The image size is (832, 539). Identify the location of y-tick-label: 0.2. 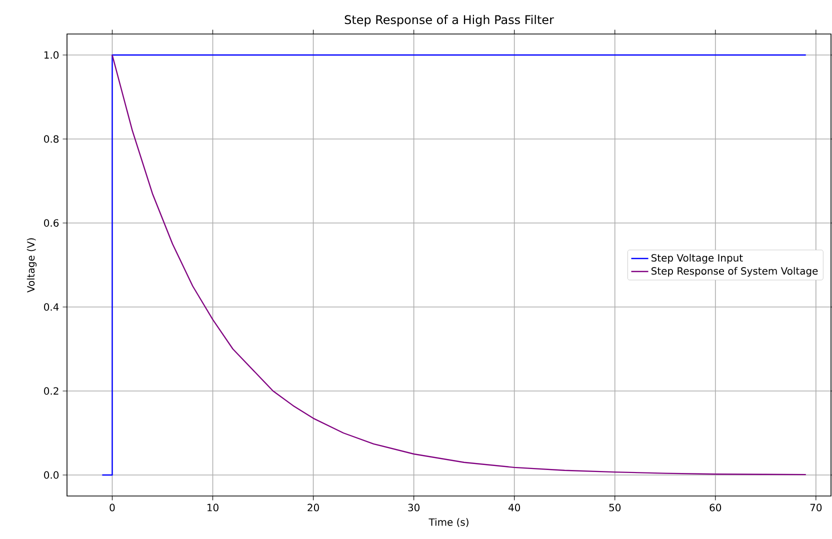
(51, 391).